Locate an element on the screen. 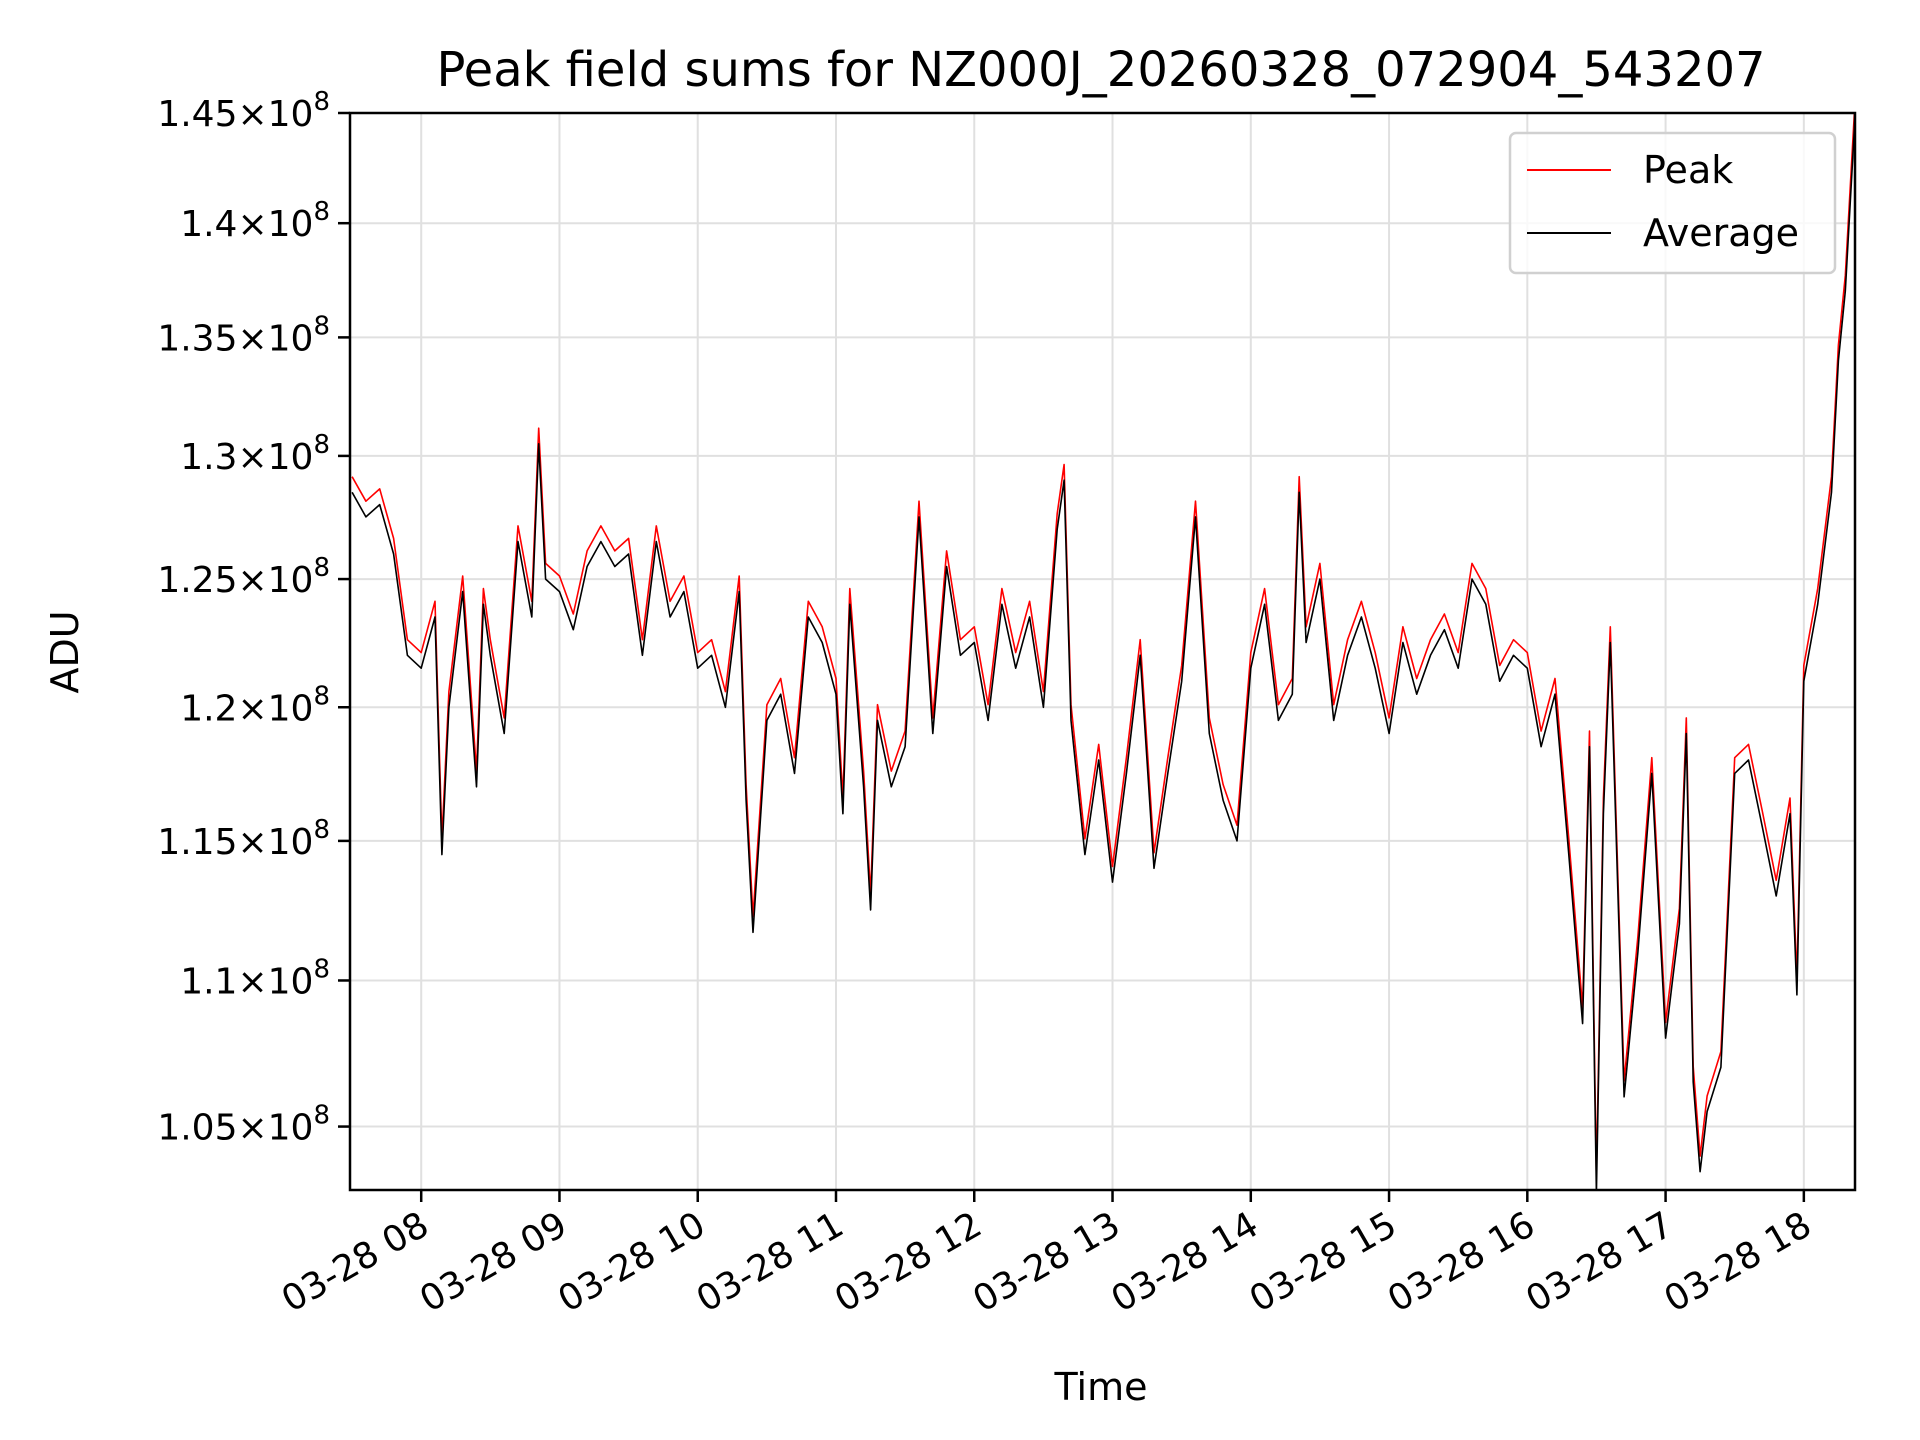 This screenshot has width=1920, height=1440. legend-box is located at coordinates (1672, 203).